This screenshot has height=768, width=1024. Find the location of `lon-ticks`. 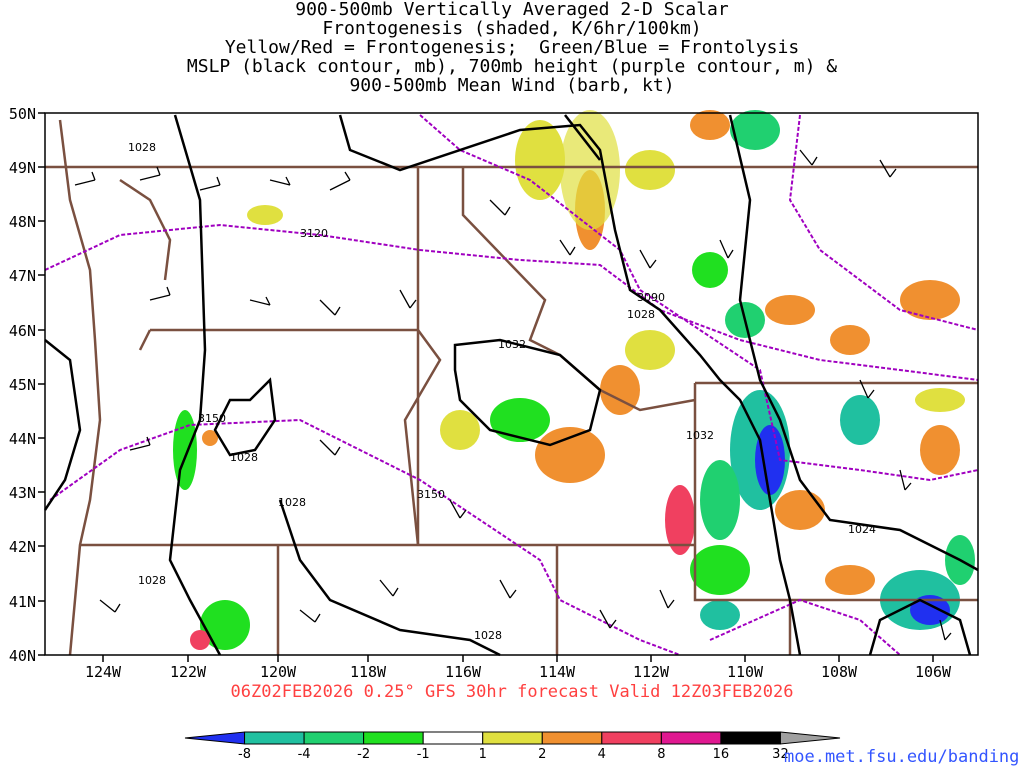

lon-ticks is located at coordinates (518, 658).